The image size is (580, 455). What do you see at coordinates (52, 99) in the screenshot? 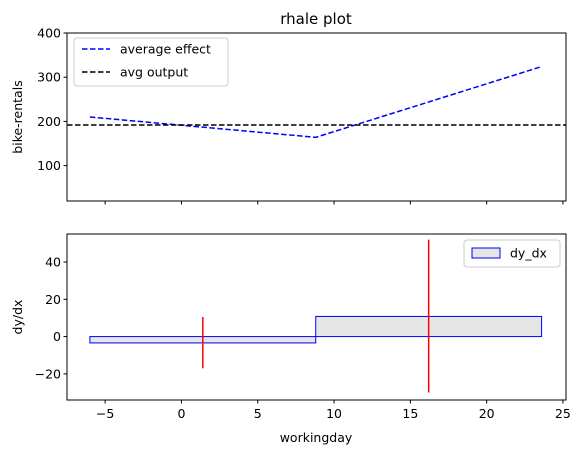
I see `top-y-ticks: 100 200 300 400` at bounding box center [52, 99].